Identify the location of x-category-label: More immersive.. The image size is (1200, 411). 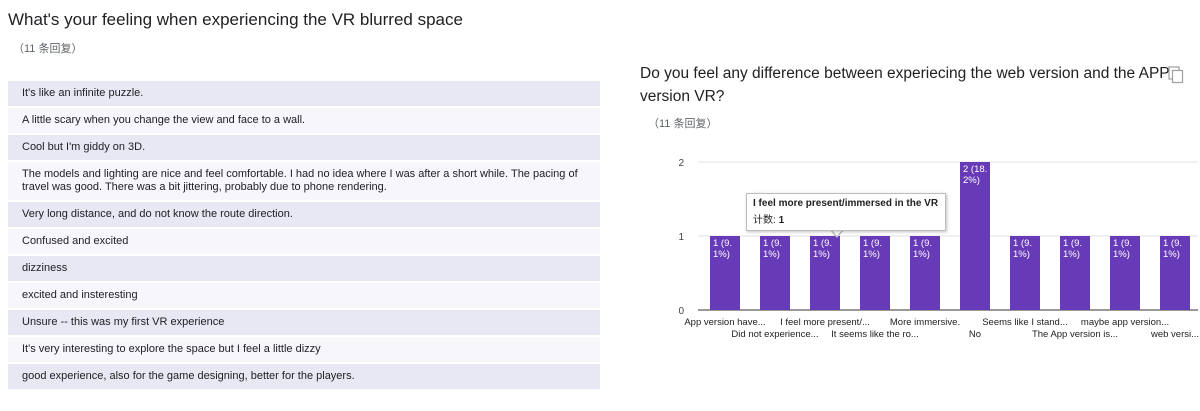
(925, 322).